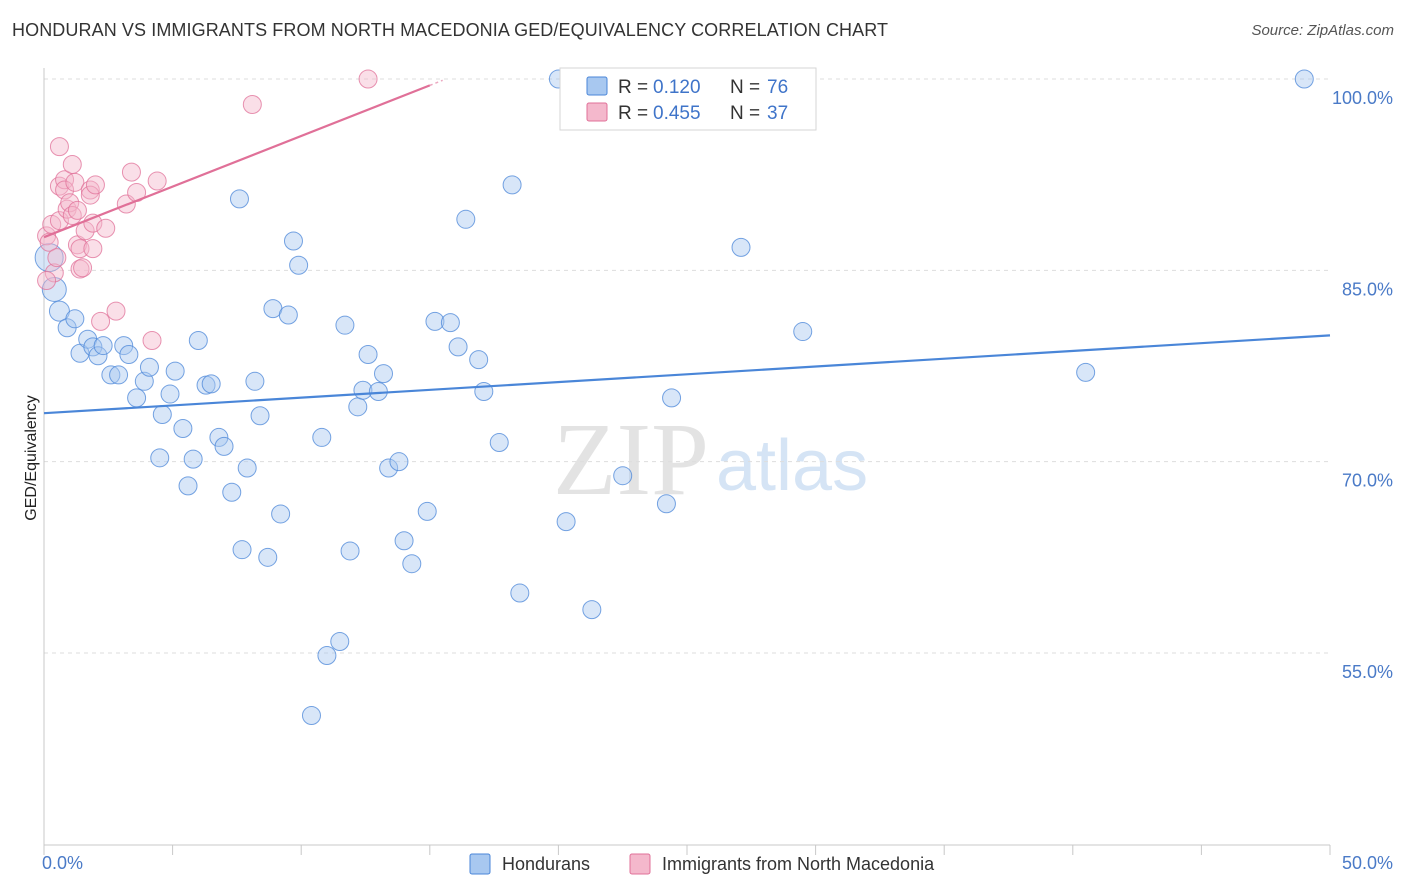 The image size is (1406, 892). What do you see at coordinates (633, 113) in the screenshot?
I see `legend-r-label-north-macedonia: R =` at bounding box center [633, 113].